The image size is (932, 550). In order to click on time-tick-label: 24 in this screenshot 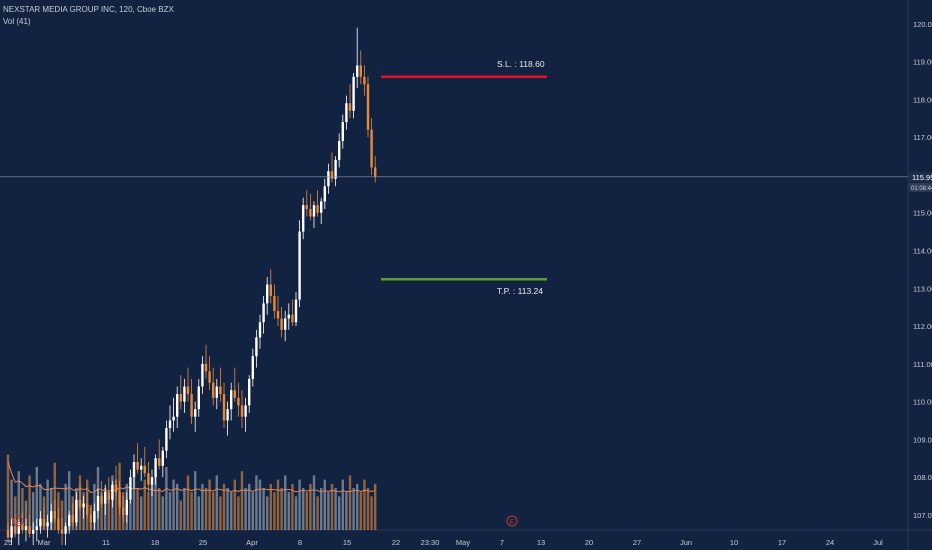, I will do `click(830, 542)`.